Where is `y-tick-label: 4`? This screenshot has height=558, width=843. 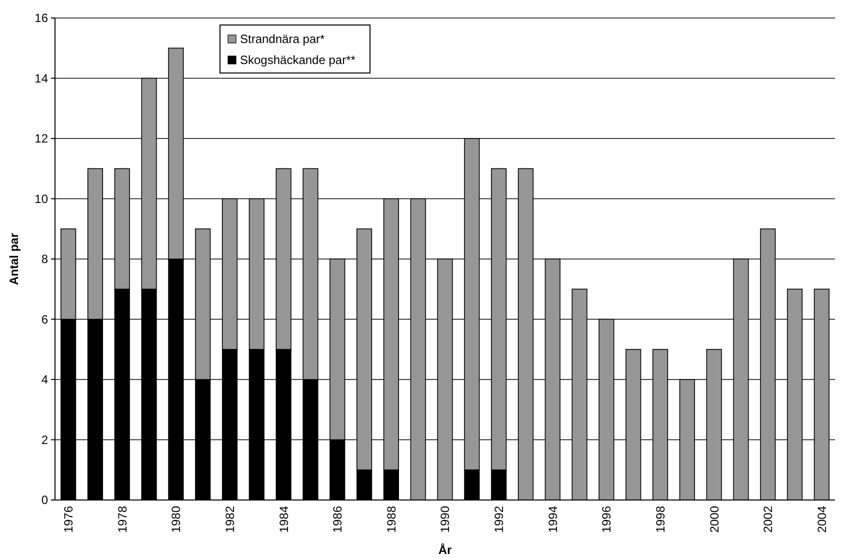
y-tick-label: 4 is located at coordinates (44, 379).